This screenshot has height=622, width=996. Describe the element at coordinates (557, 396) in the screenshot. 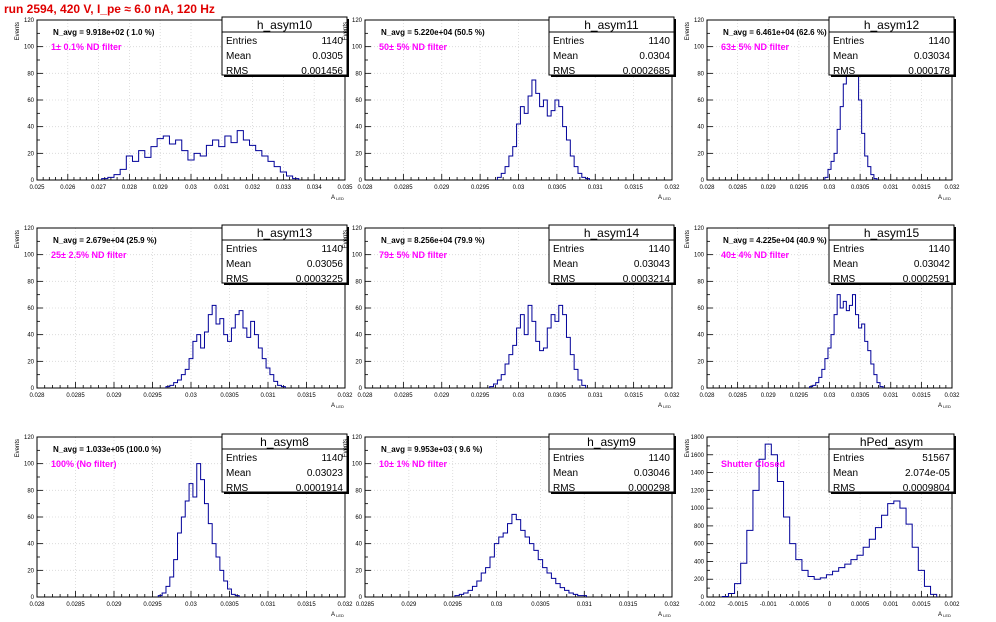

I see `x-tick-label: 0.0305` at that location.